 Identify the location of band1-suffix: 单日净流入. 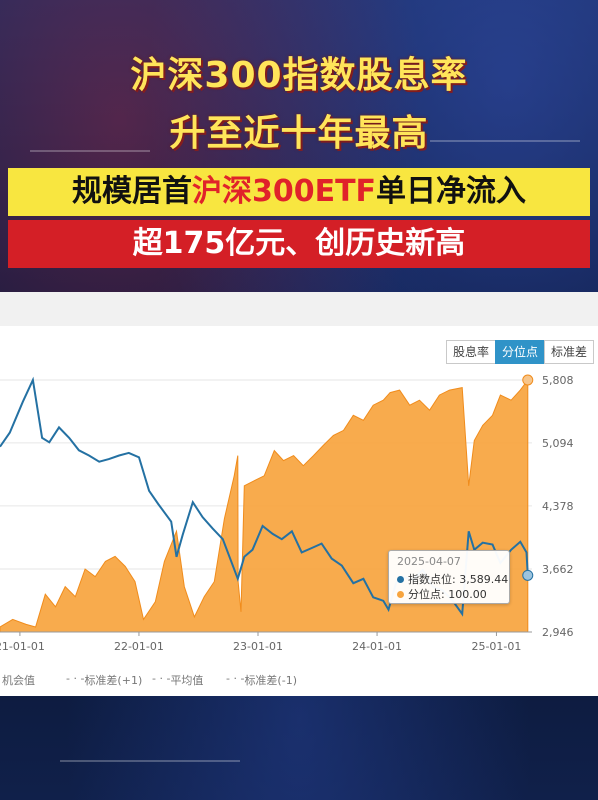
(451, 191).